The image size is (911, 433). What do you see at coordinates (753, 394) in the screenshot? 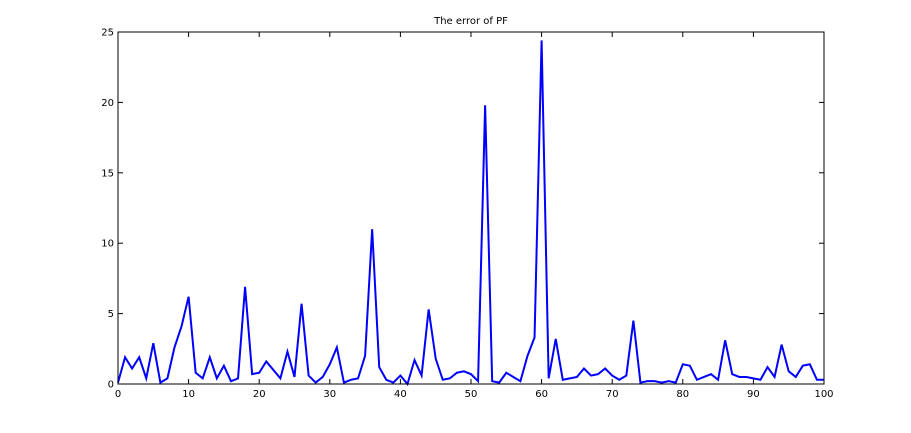
I see `x-tick-label: 90` at bounding box center [753, 394].